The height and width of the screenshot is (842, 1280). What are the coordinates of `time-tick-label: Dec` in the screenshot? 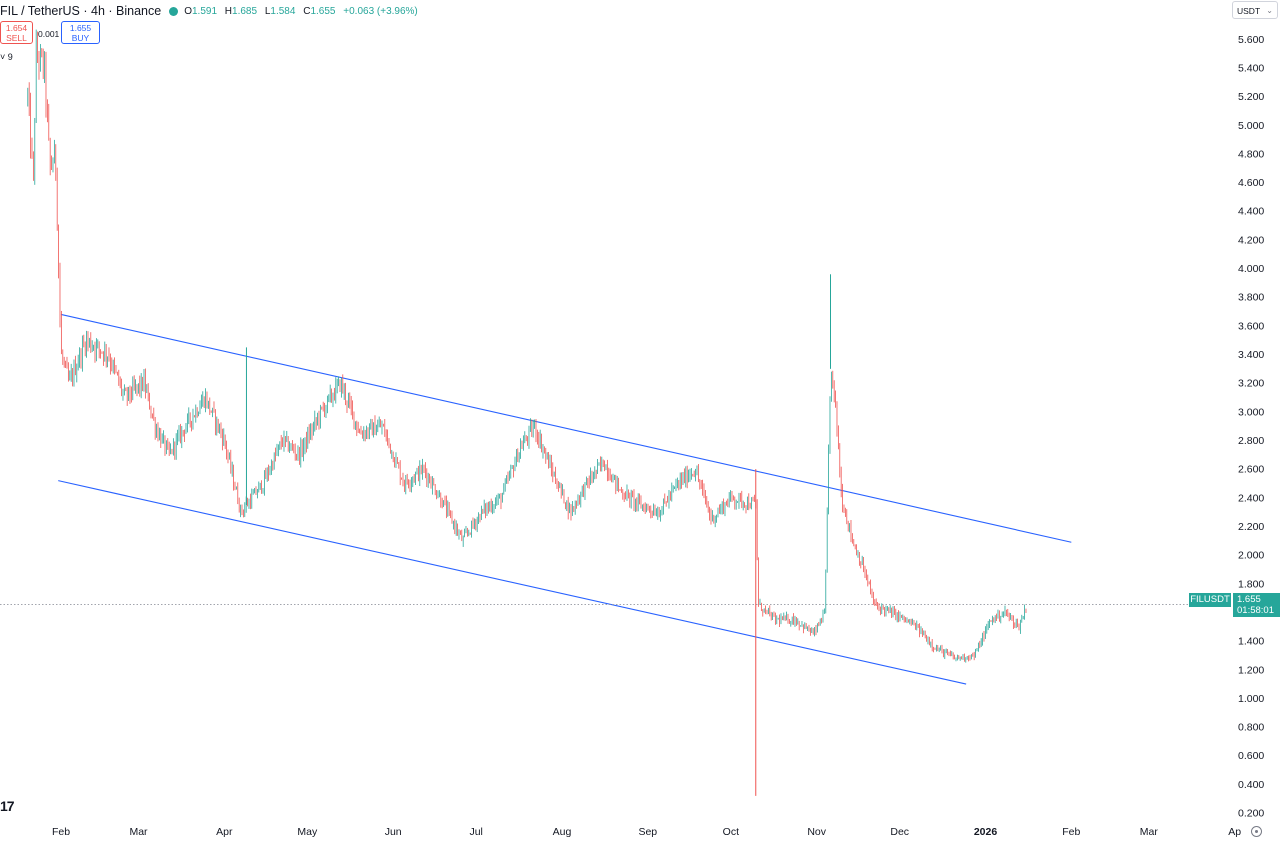 It's located at (899, 832).